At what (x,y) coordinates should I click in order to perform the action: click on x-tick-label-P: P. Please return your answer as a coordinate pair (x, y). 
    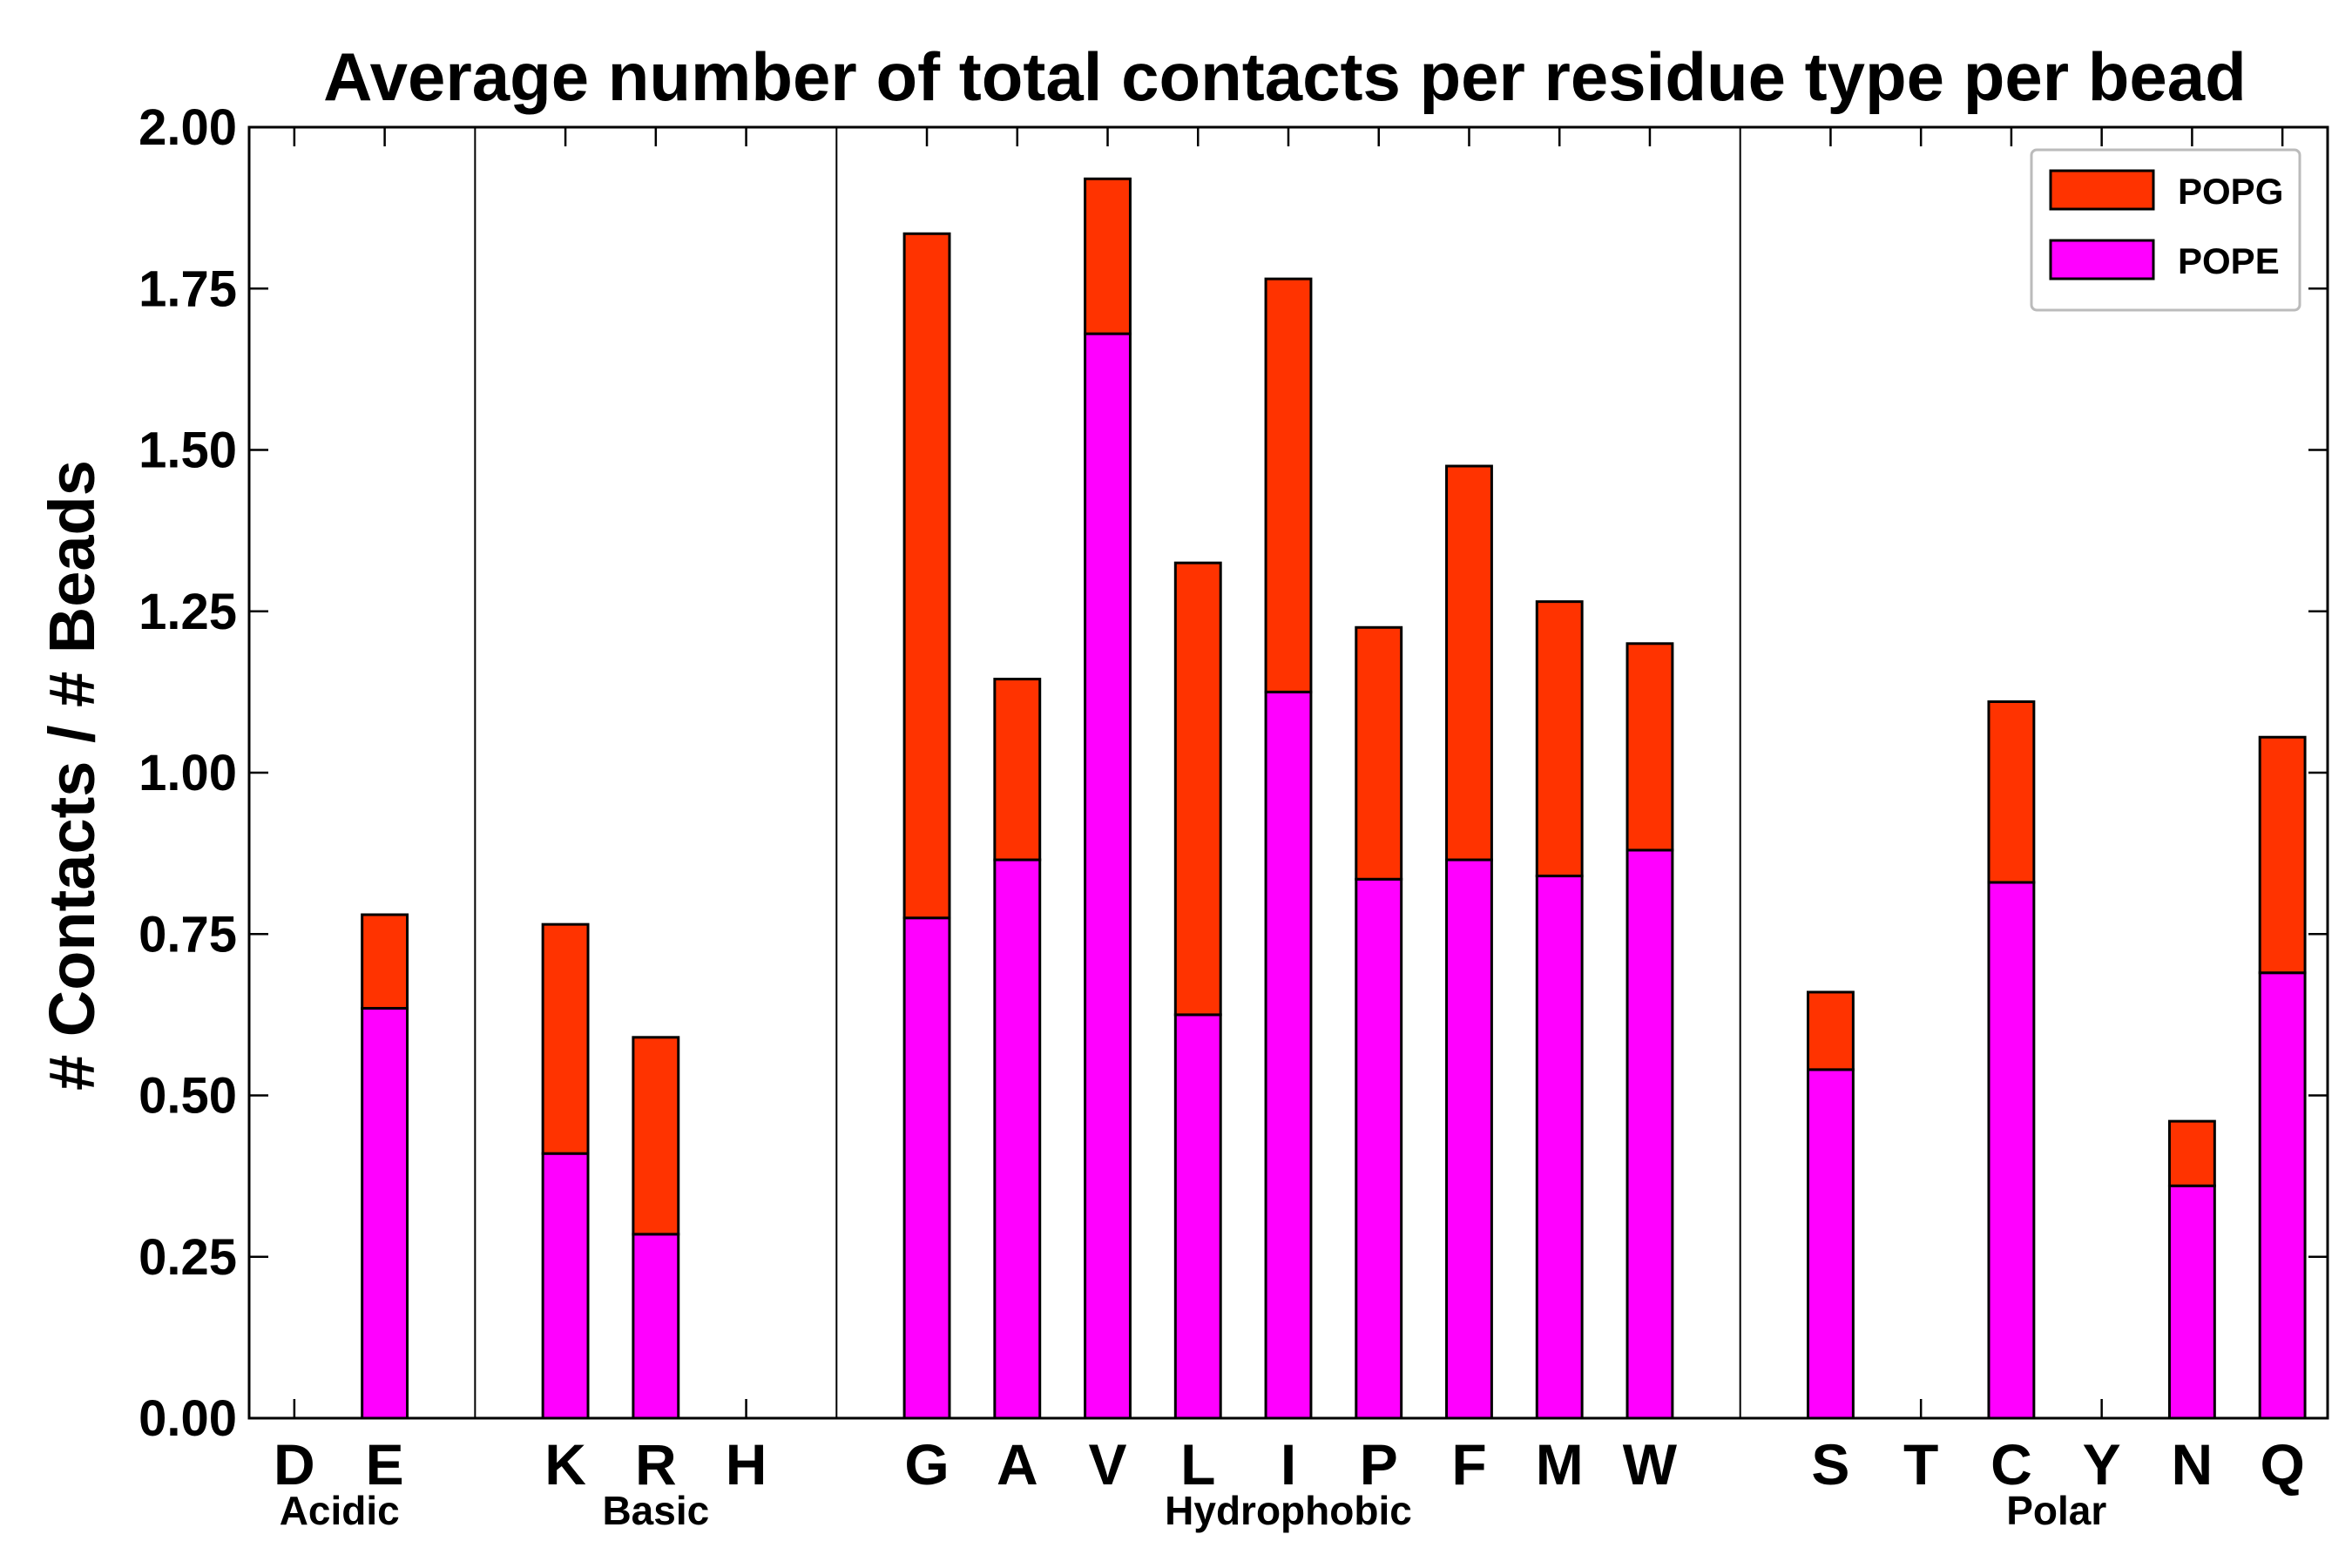
    Looking at the image, I should click on (1379, 1464).